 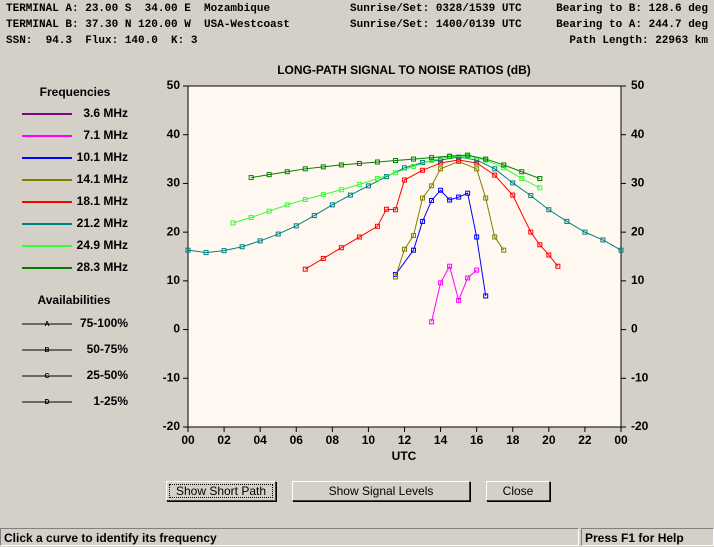 What do you see at coordinates (102, 41) in the screenshot?
I see `header-text: SSN: 94.3 Flux: 140.0 K: 3` at bounding box center [102, 41].